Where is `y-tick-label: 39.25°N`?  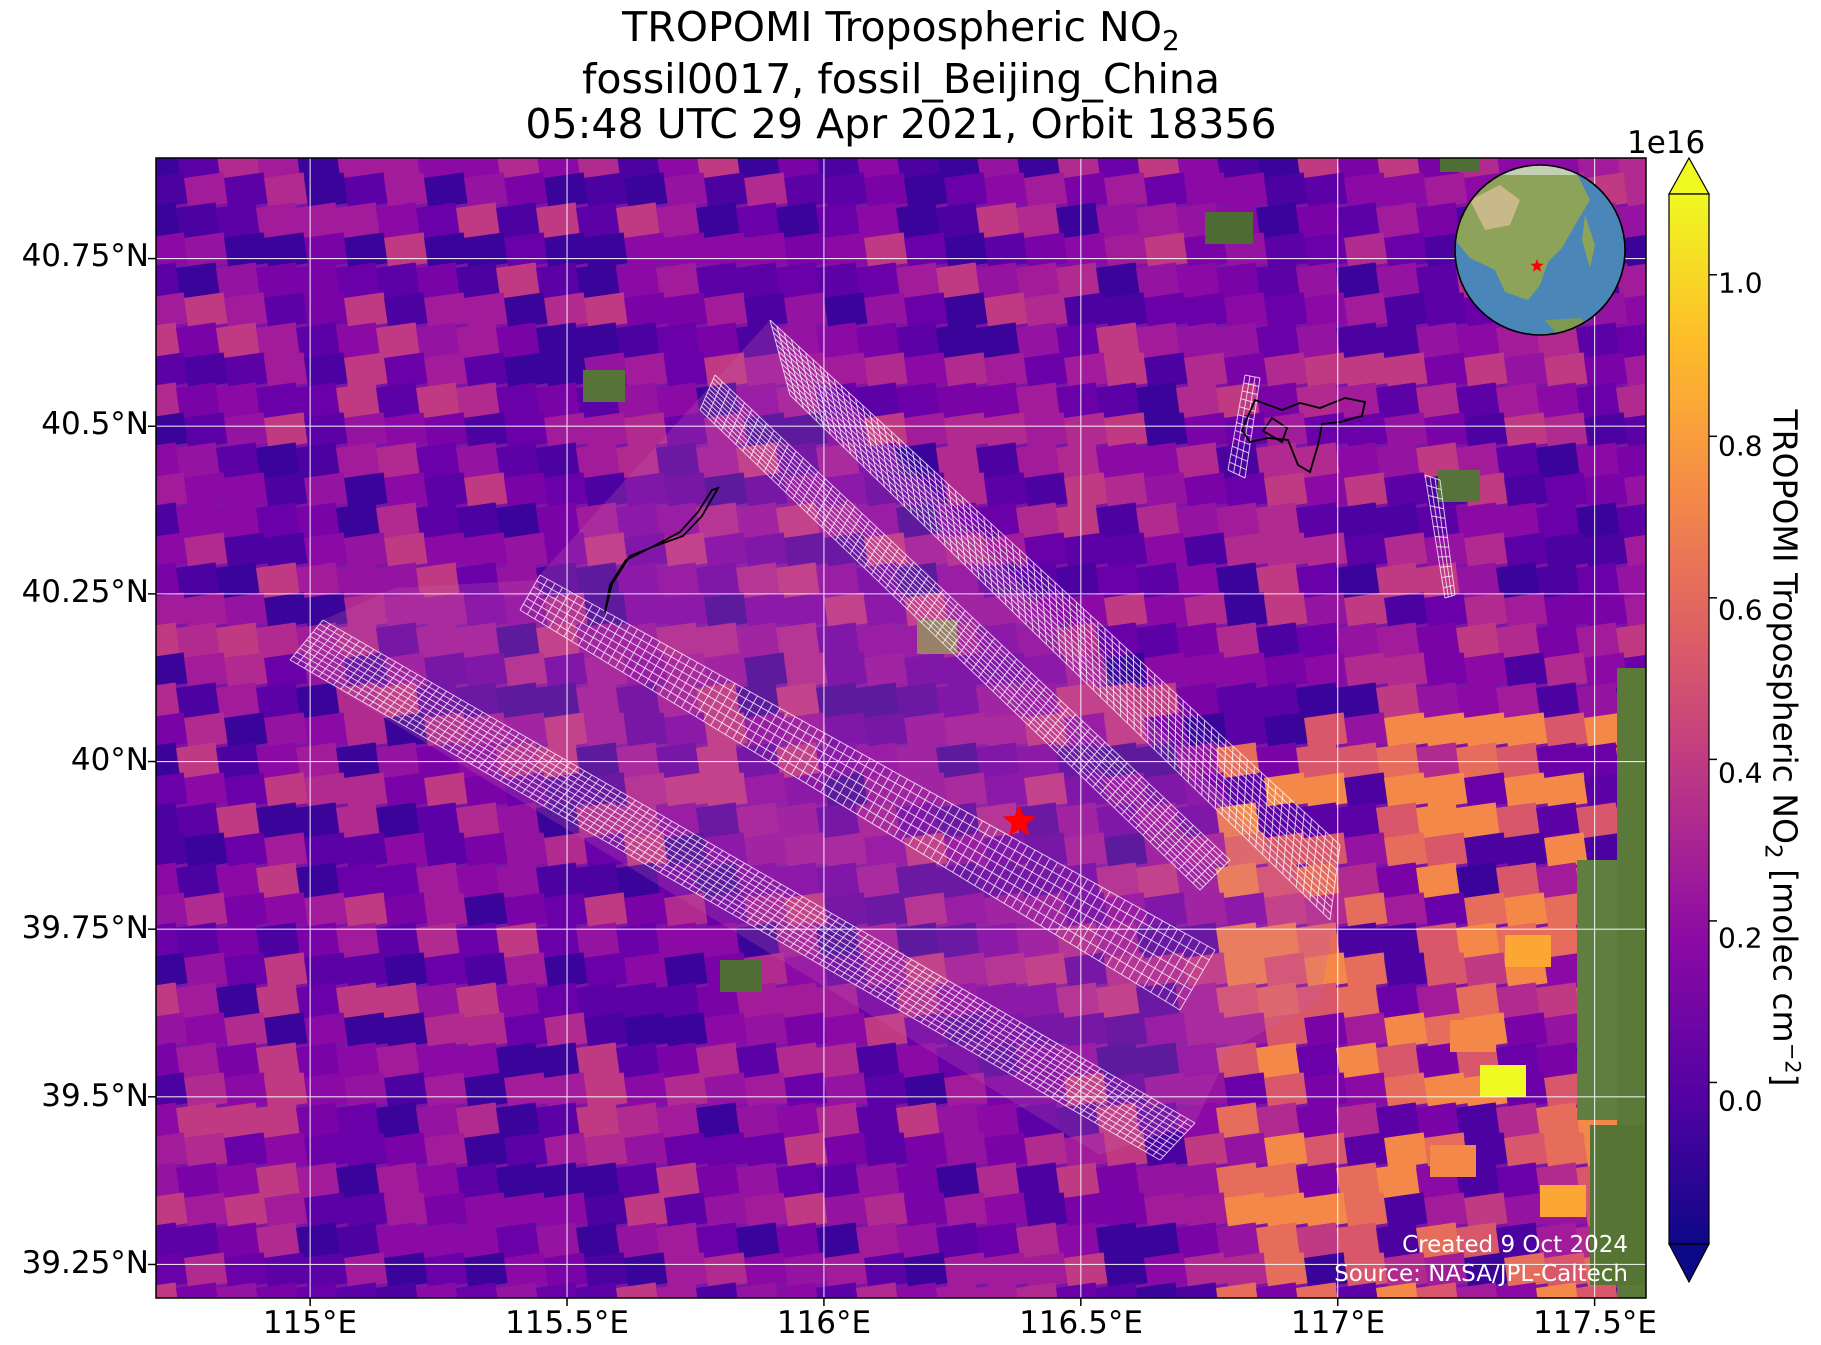 y-tick-label: 39.25°N is located at coordinates (85, 1263).